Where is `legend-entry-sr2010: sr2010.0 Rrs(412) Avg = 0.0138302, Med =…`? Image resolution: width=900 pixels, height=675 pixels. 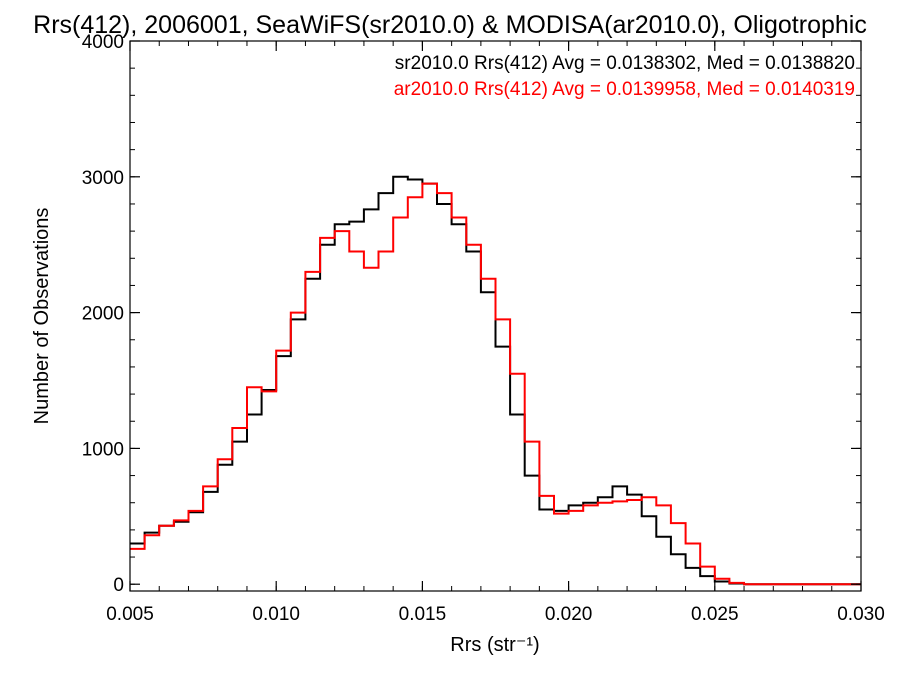
legend-entry-sr2010: sr2010.0 Rrs(412) Avg = 0.0138302, Med =… is located at coordinates (625, 63).